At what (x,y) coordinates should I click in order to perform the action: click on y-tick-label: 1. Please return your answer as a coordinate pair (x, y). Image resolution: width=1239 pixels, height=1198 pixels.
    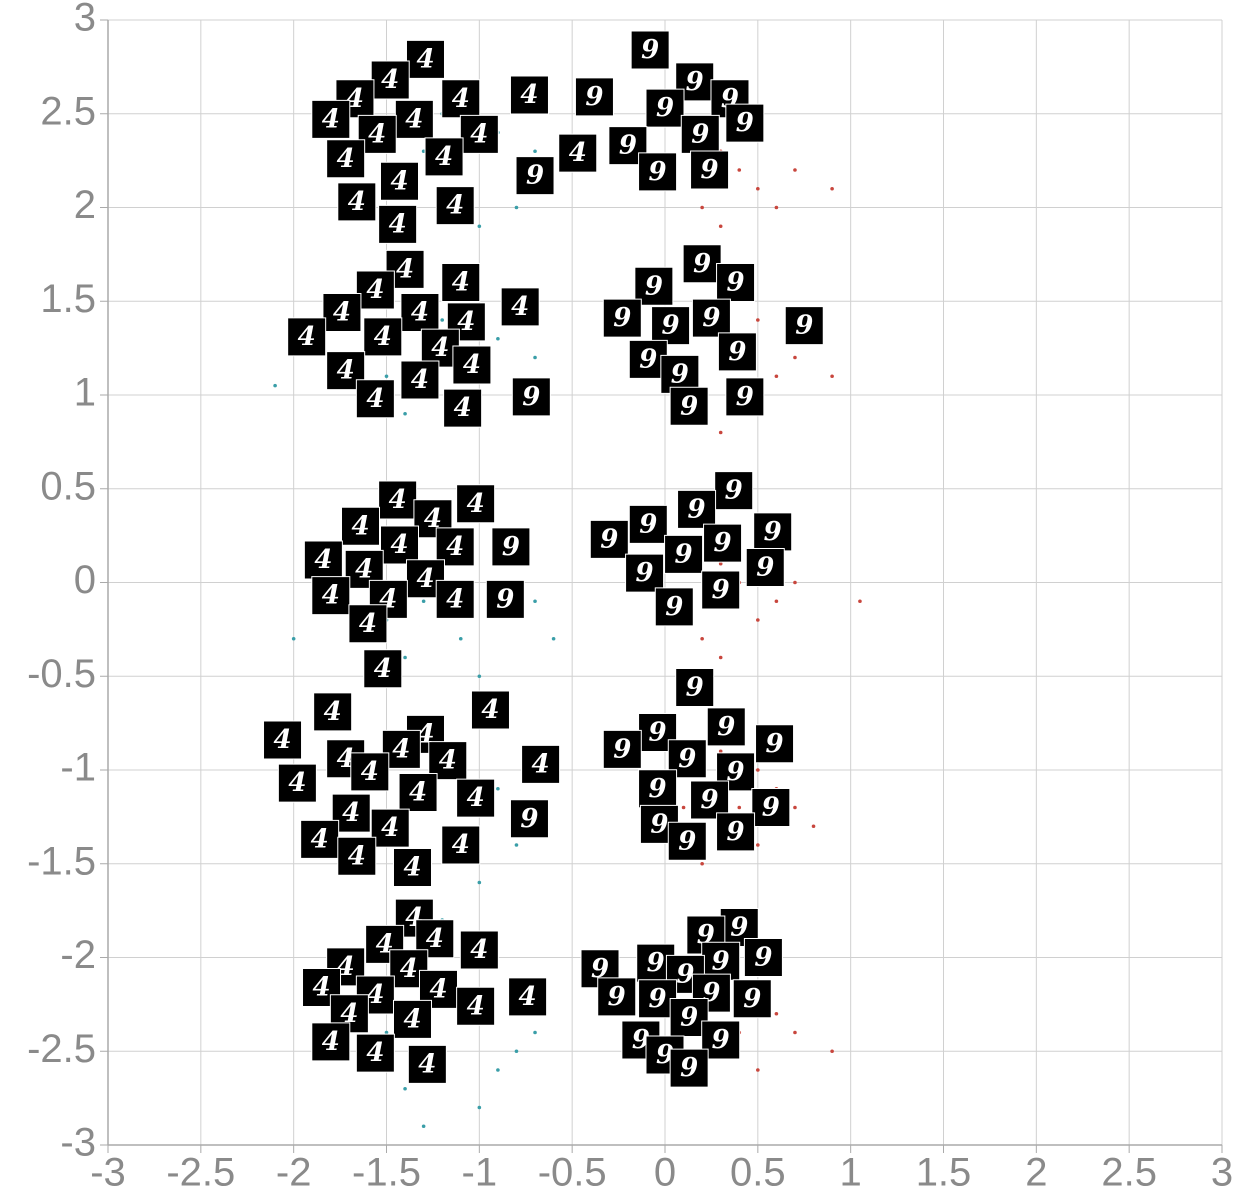
    Looking at the image, I should click on (85, 393).